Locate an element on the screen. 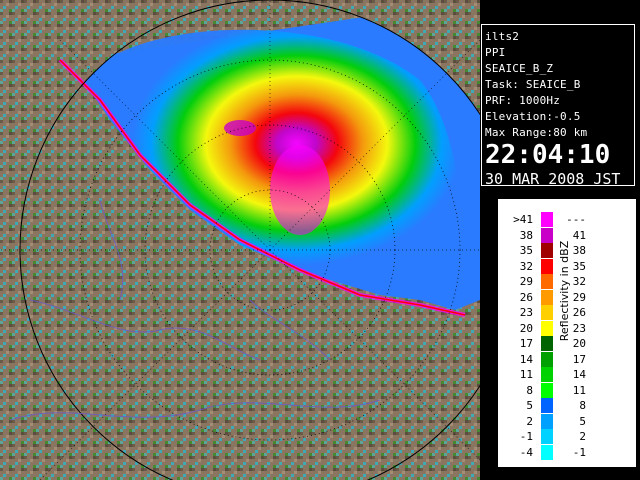 The height and width of the screenshot is (480, 640). legend-row: 35 38 is located at coordinates (568, 250).